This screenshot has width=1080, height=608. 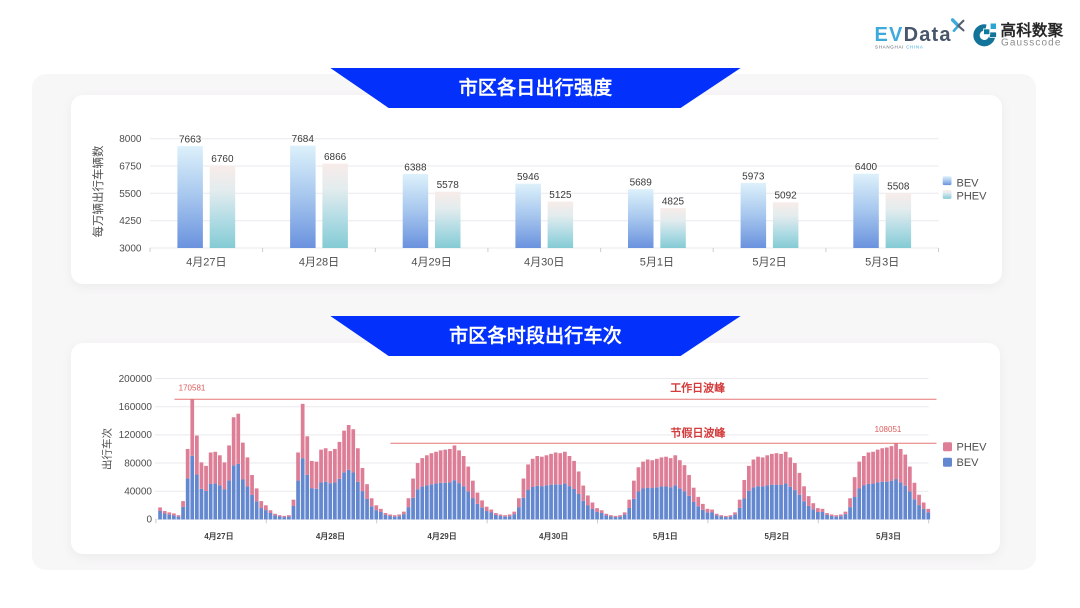 I want to click on svg-text: 高科数聚, so click(x=1032, y=29).